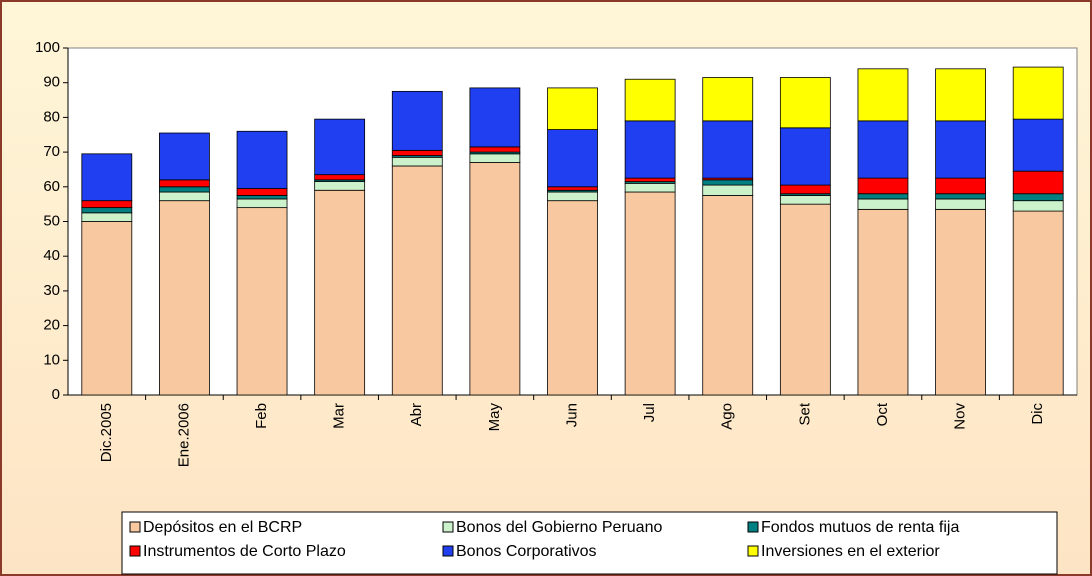 The width and height of the screenshot is (1092, 576). I want to click on y-tick-label: 20, so click(51, 325).